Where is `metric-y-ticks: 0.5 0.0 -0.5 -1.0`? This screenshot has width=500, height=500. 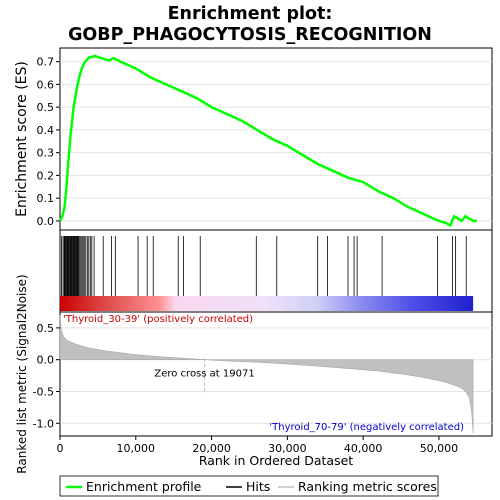
metric-y-ticks: 0.5 0.0 -0.5 -1.0 is located at coordinates (46, 376).